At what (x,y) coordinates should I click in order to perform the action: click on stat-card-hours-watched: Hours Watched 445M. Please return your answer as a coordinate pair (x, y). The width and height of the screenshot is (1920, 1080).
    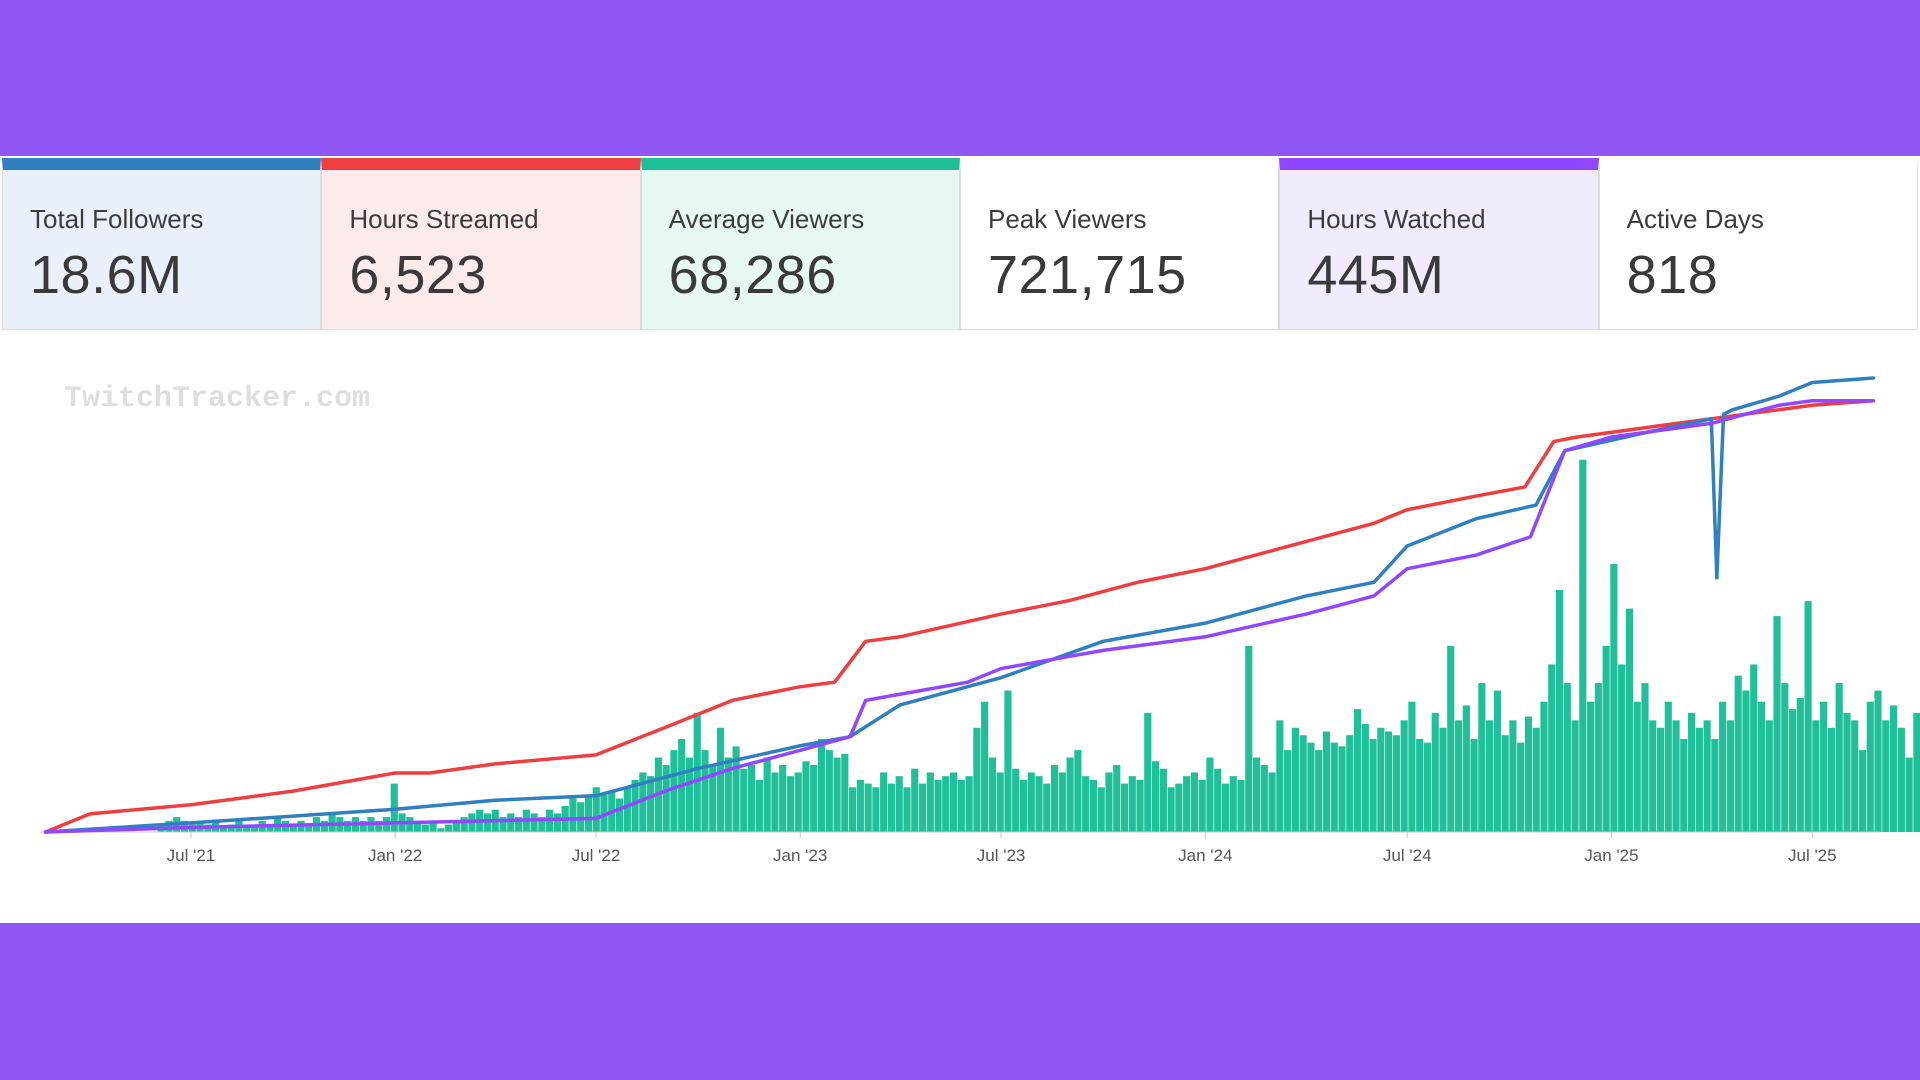
    Looking at the image, I should click on (1439, 244).